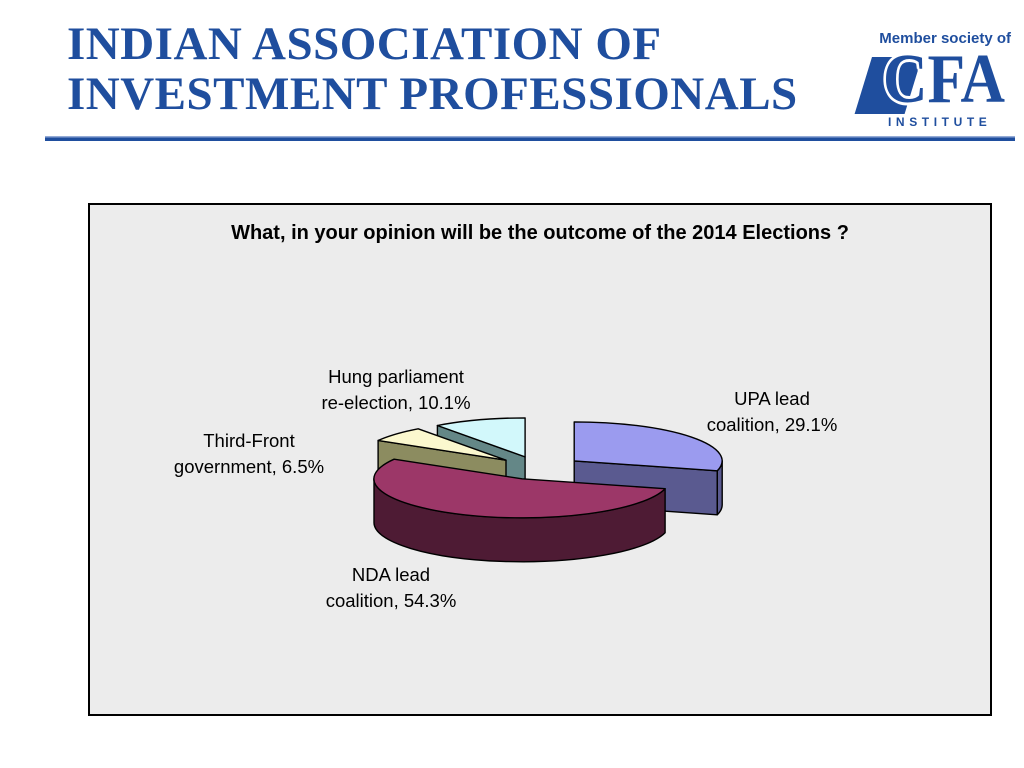 This screenshot has width=1024, height=768. Describe the element at coordinates (966, 79) in the screenshot. I see `cfa-logo-letters-fa: FA` at that location.